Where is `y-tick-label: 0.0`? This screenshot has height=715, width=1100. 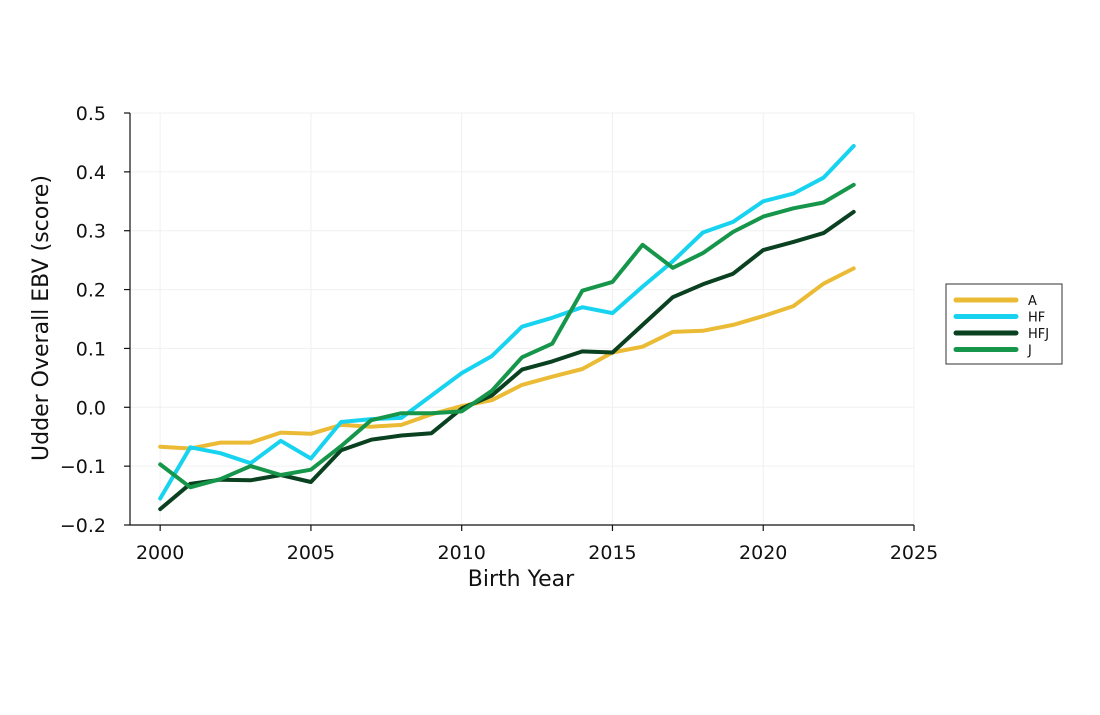 y-tick-label: 0.0 is located at coordinates (91, 408).